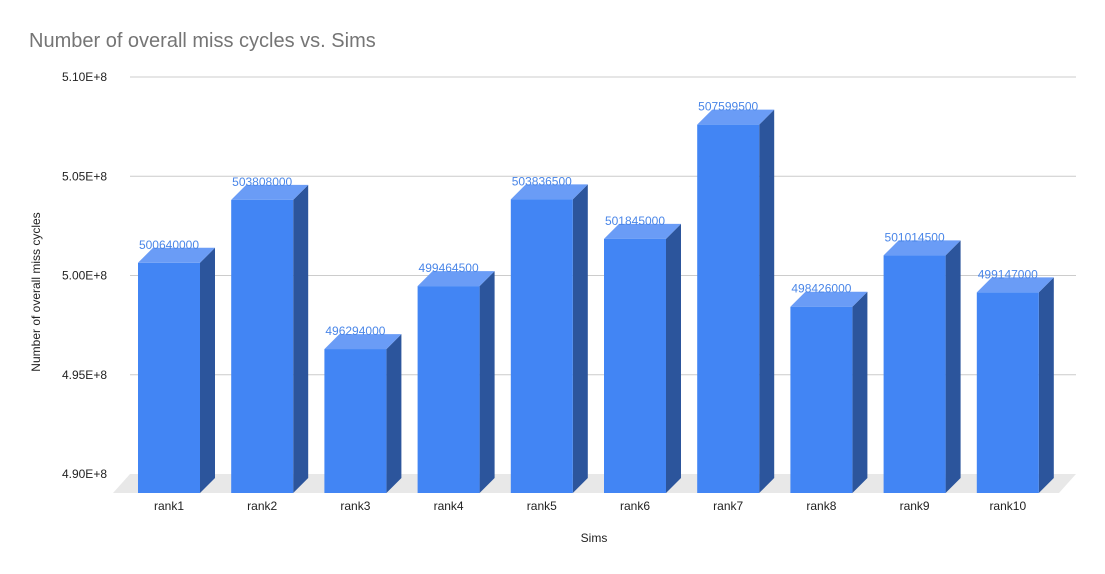 Image resolution: width=1105 pixels, height=574 pixels. I want to click on y-tick-label: 5.10E+8, so click(84, 77).